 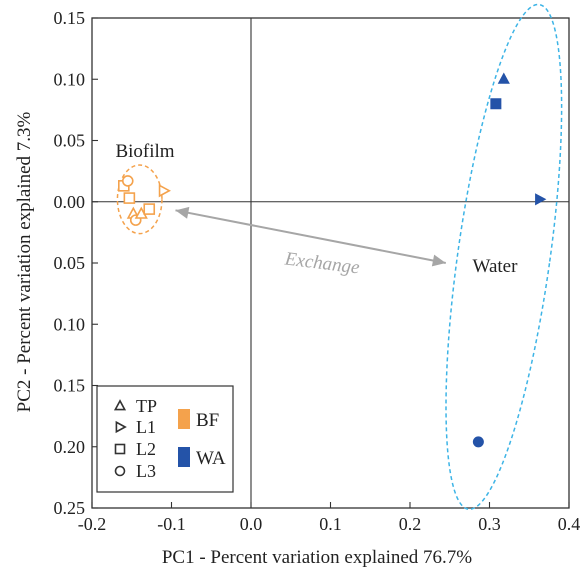 What do you see at coordinates (310, 236) in the screenshot?
I see `exchange-arrow-line` at bounding box center [310, 236].